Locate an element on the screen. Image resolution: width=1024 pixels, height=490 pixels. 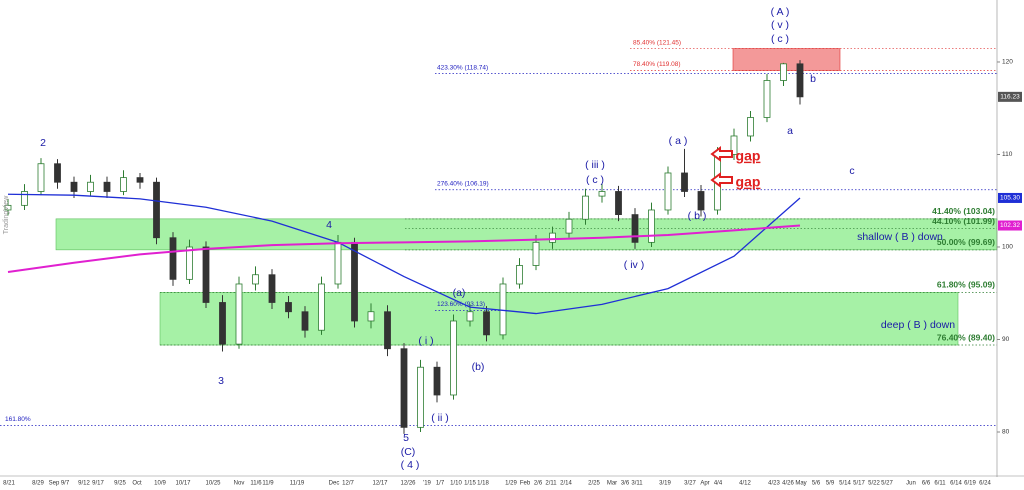
wave-label: a is located at coordinates (790, 131).